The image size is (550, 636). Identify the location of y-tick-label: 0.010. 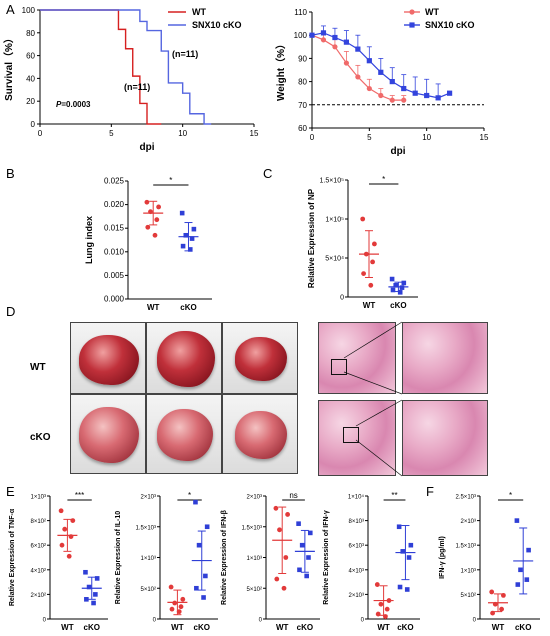
(114, 251).